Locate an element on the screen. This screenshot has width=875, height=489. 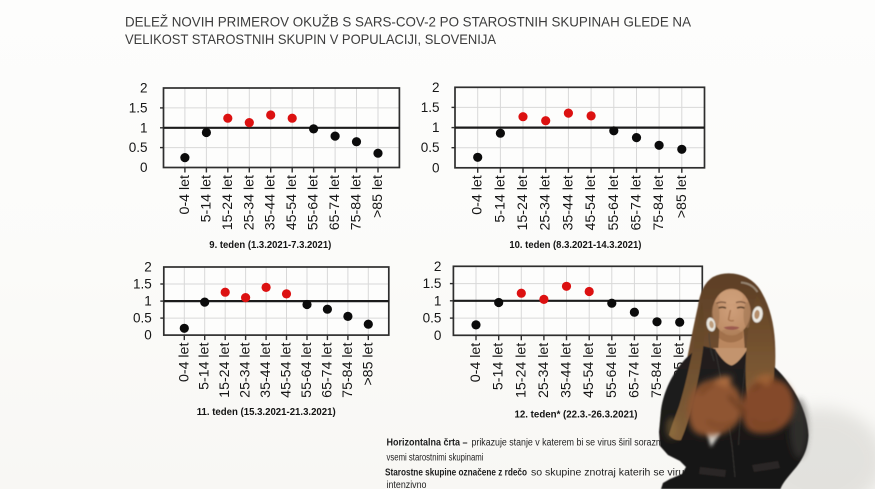
svg-text: Horizontalna črta – is located at coordinates (427, 443).